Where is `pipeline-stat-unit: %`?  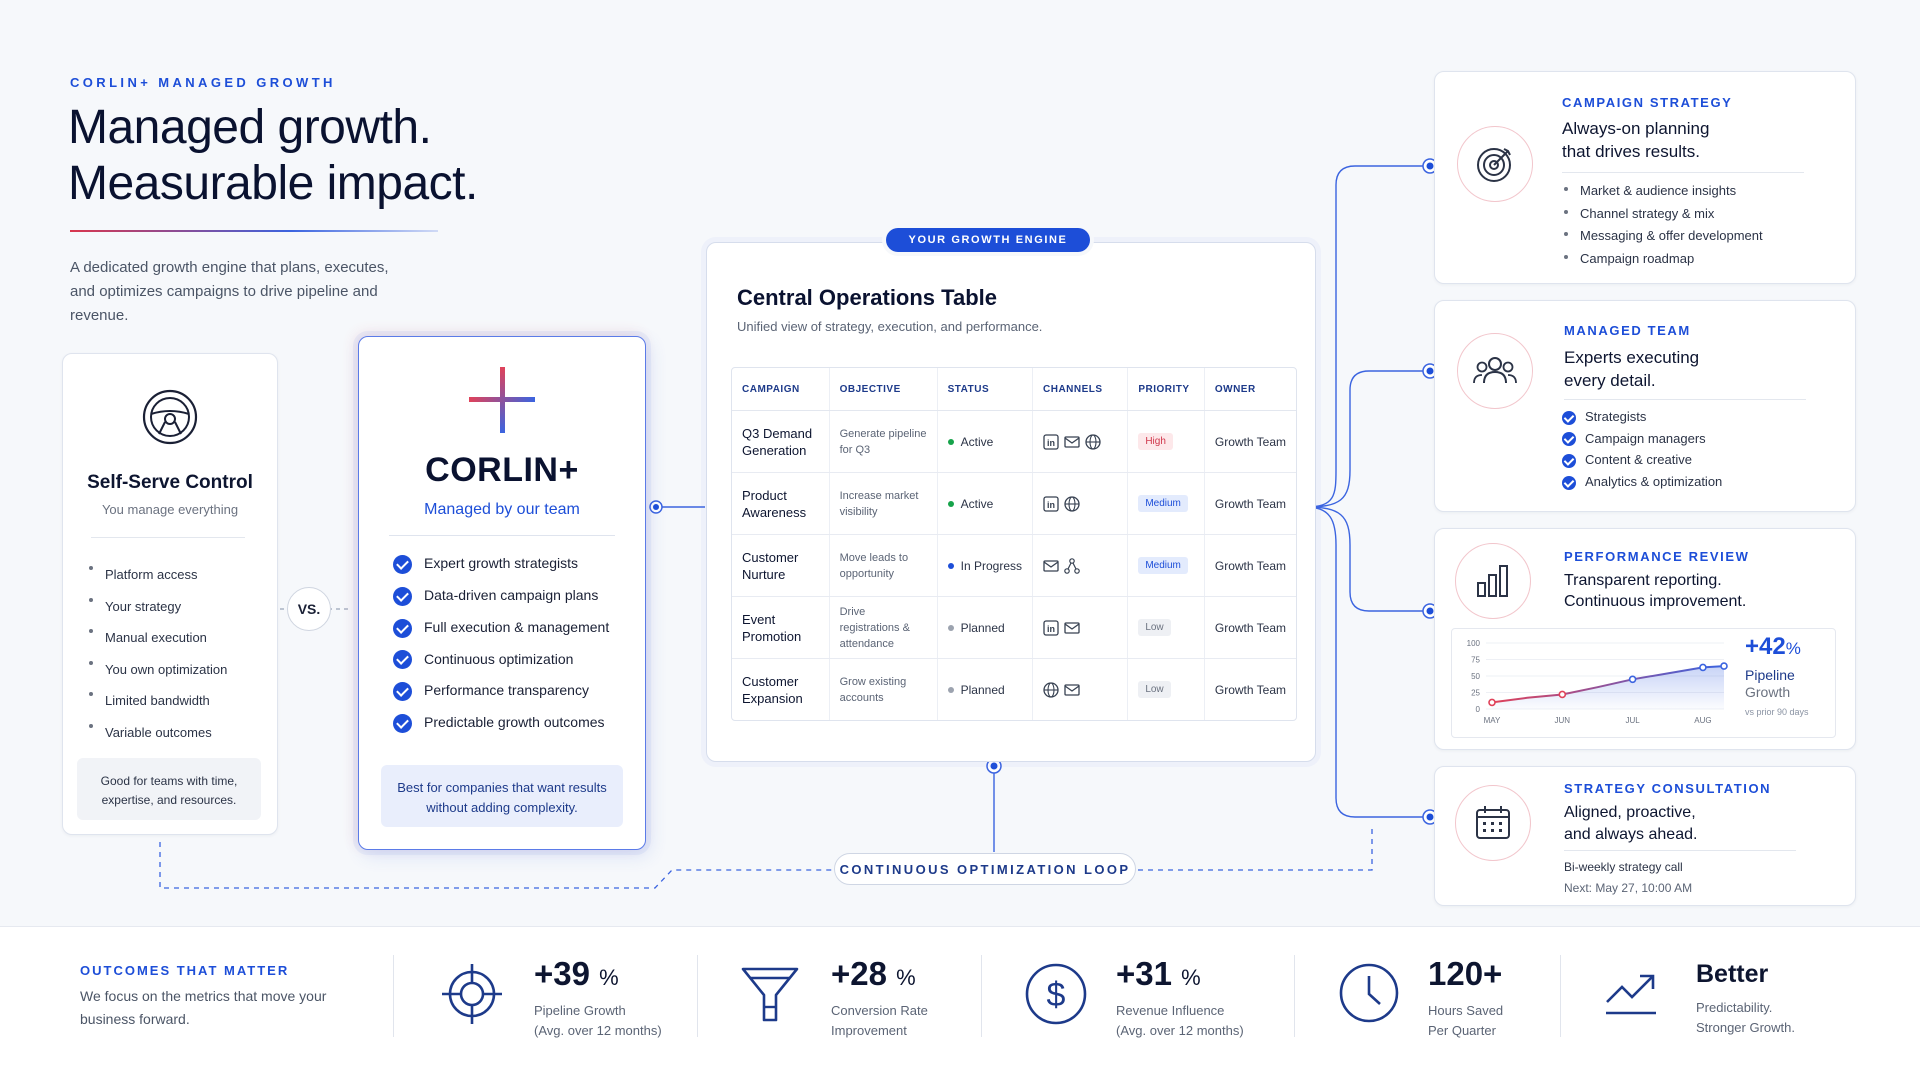 pipeline-stat-unit: % is located at coordinates (1793, 648).